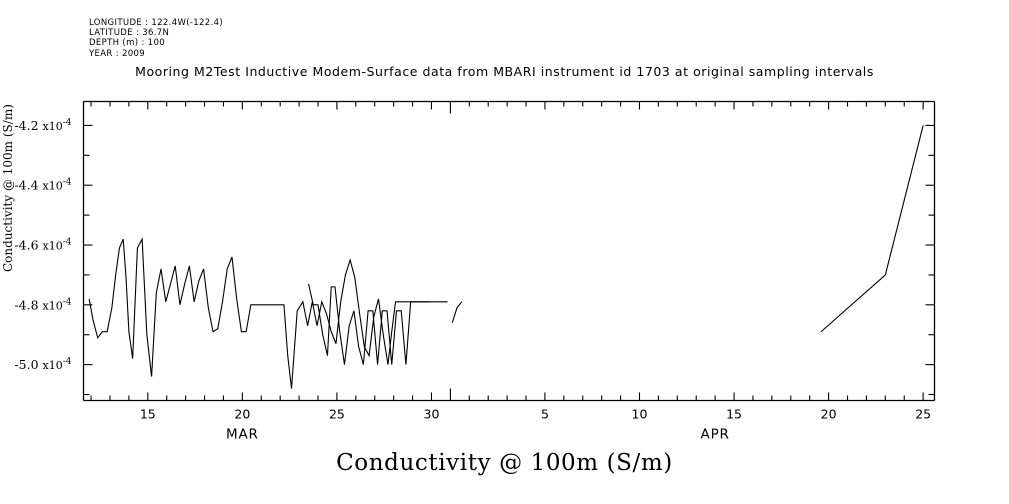  Describe the element at coordinates (535, 414) in the screenshot. I see `x-axis-tick-labels: 15 20 25 30 5 10 15 20 25` at that location.